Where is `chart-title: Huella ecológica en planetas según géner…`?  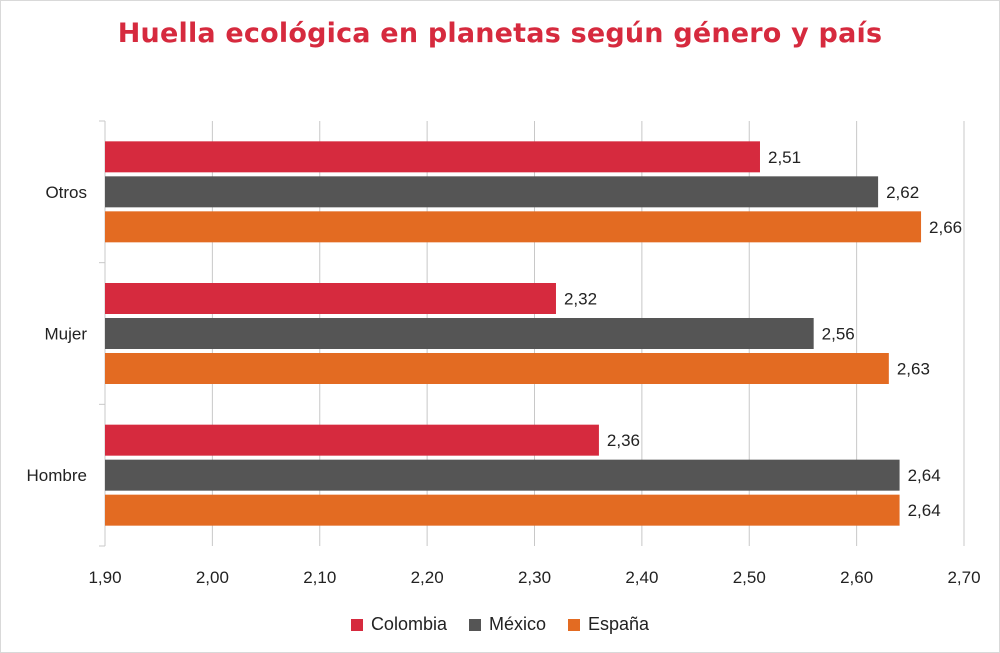 chart-title: Huella ecológica en planetas según géner… is located at coordinates (500, 33).